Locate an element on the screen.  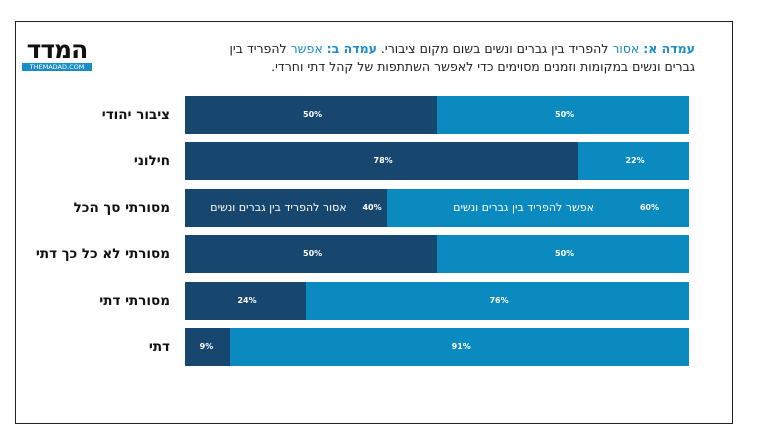
category-label: מסורתי דתי is located at coordinates (134, 300).